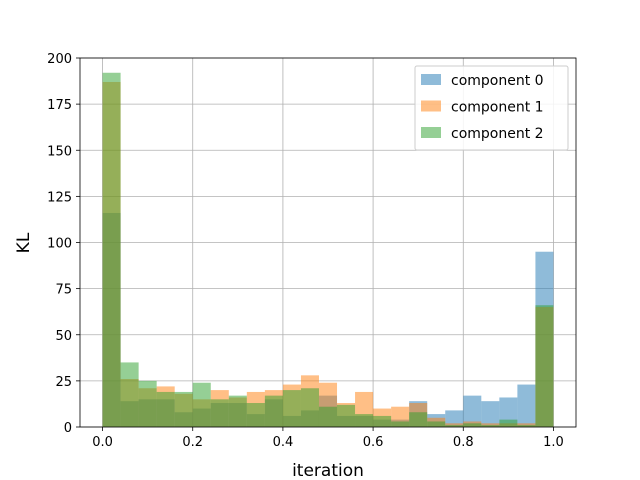 The height and width of the screenshot is (480, 640). What do you see at coordinates (497, 81) in the screenshot?
I see `legend-label: component 0` at bounding box center [497, 81].